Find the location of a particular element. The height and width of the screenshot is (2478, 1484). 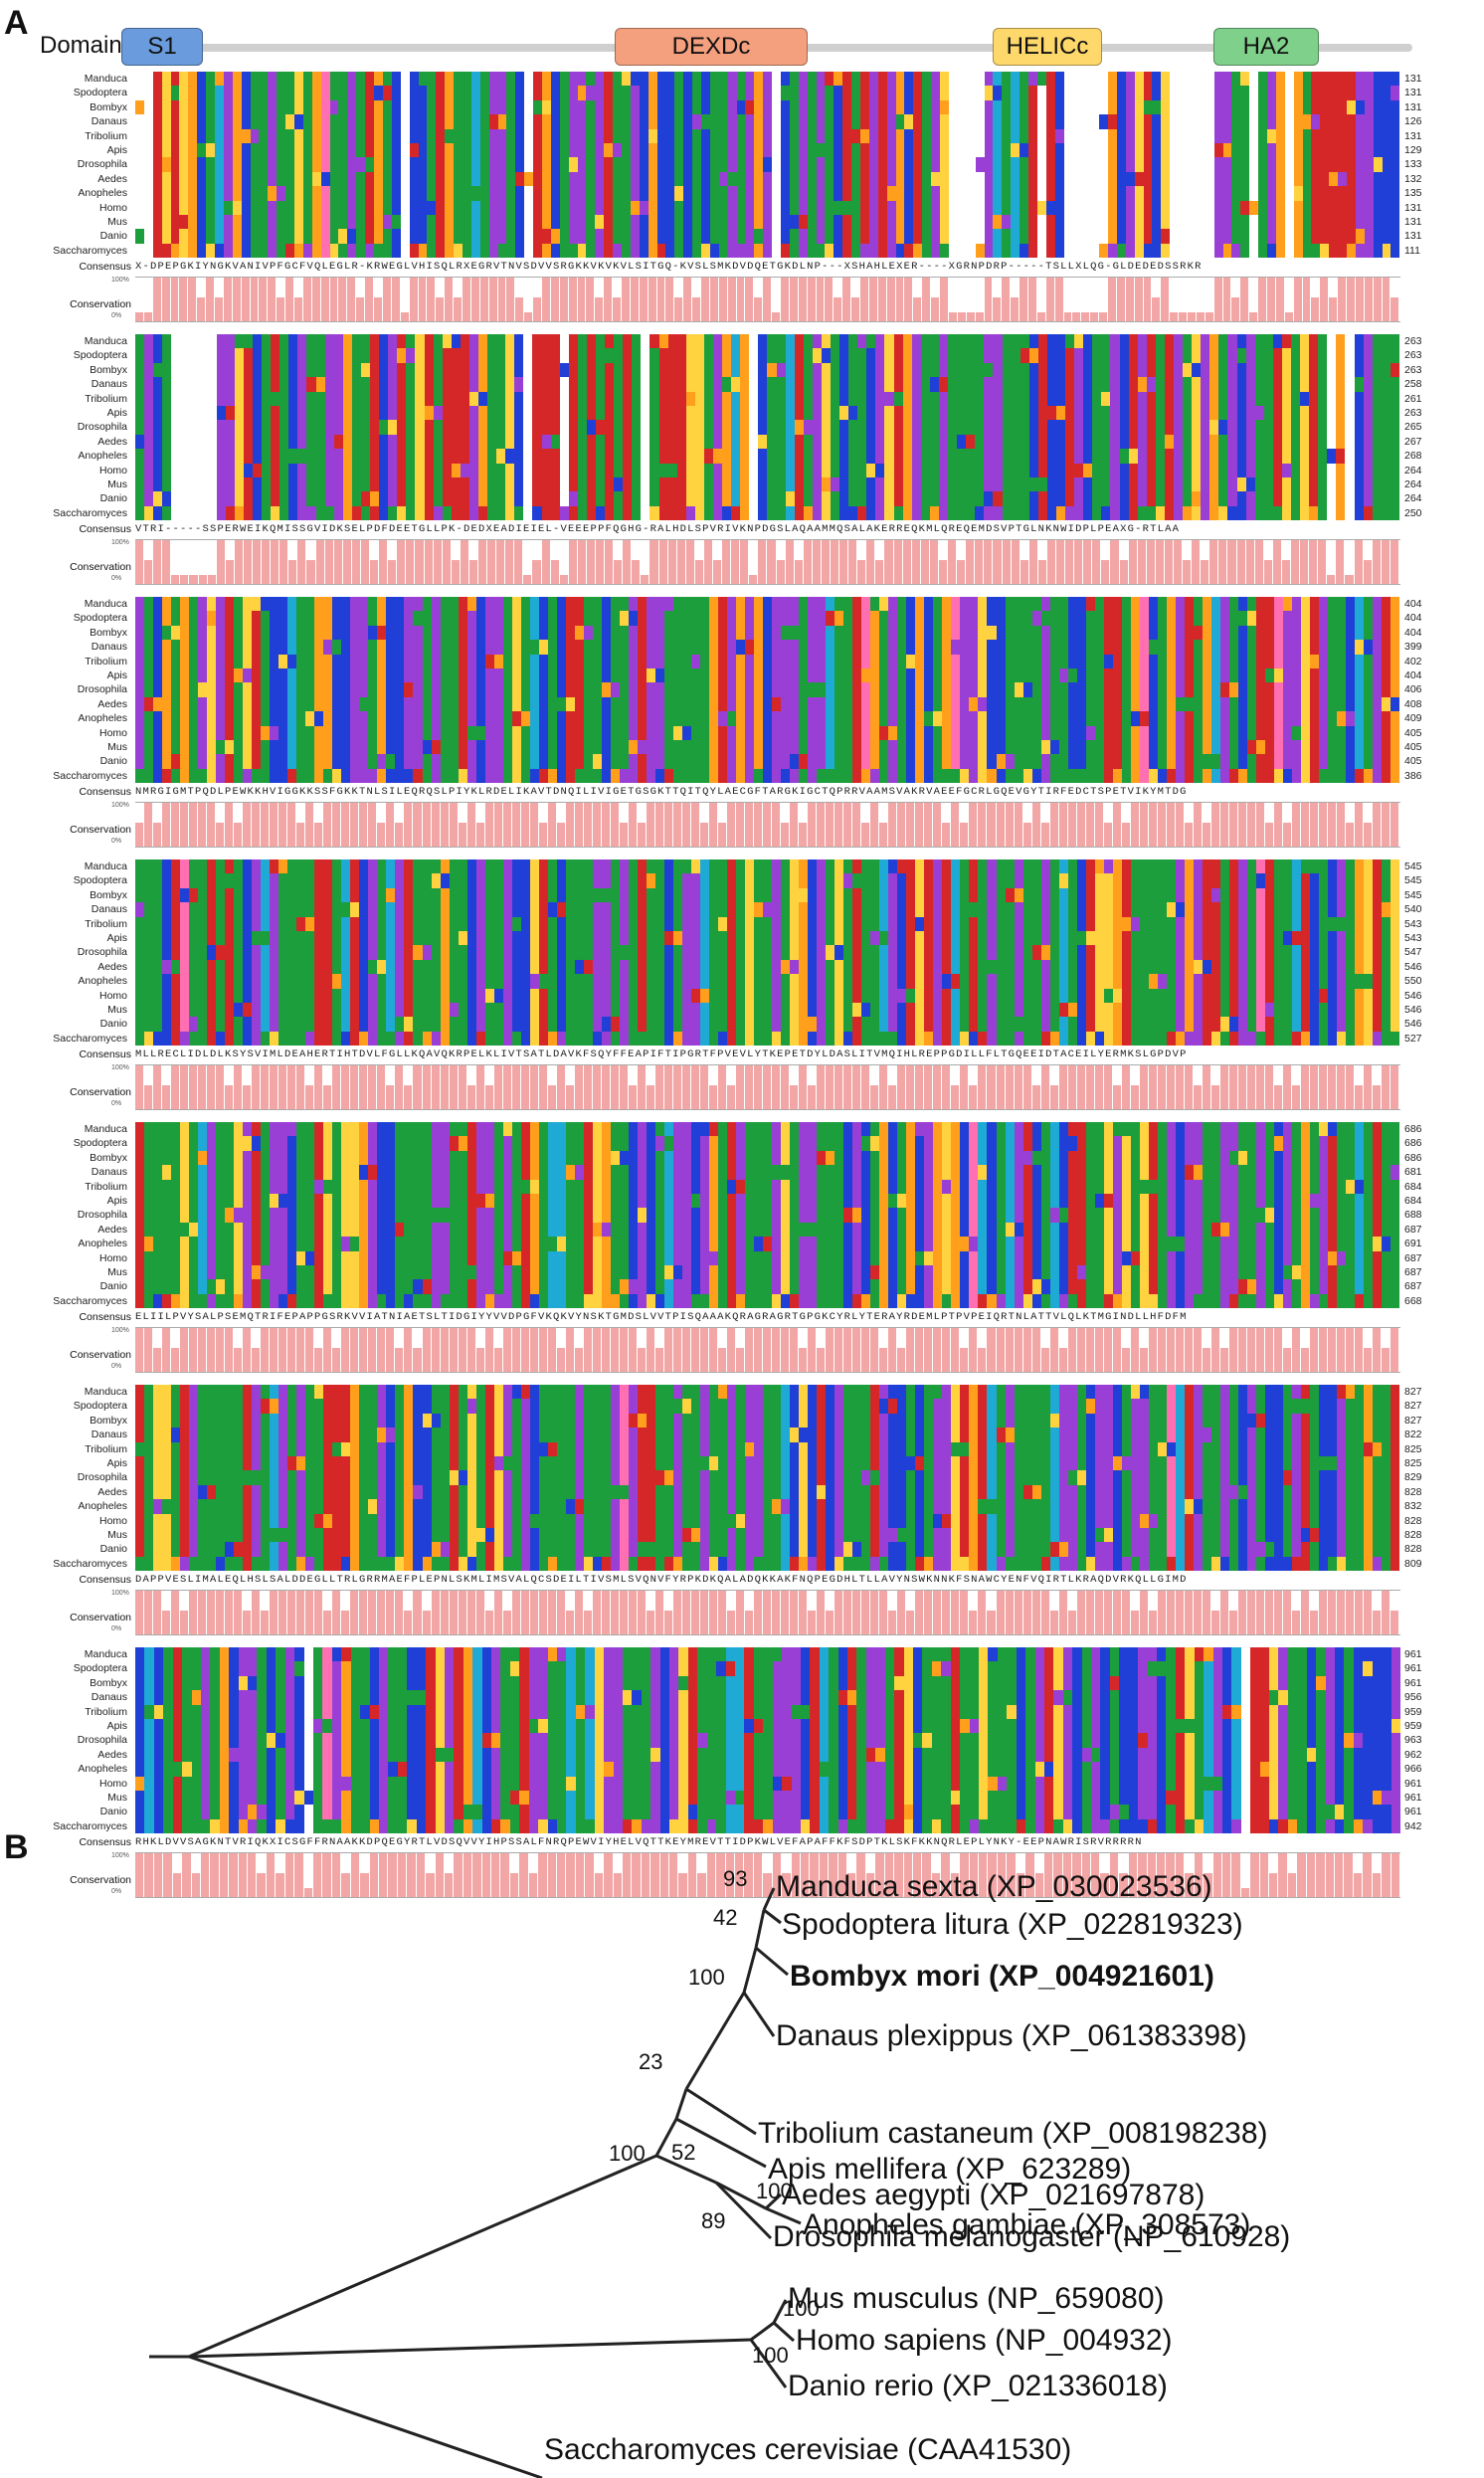

position-numbers: 131 131 131 126 131 129 133 132 135 131 131 131 111 is located at coordinates (1424, 165).